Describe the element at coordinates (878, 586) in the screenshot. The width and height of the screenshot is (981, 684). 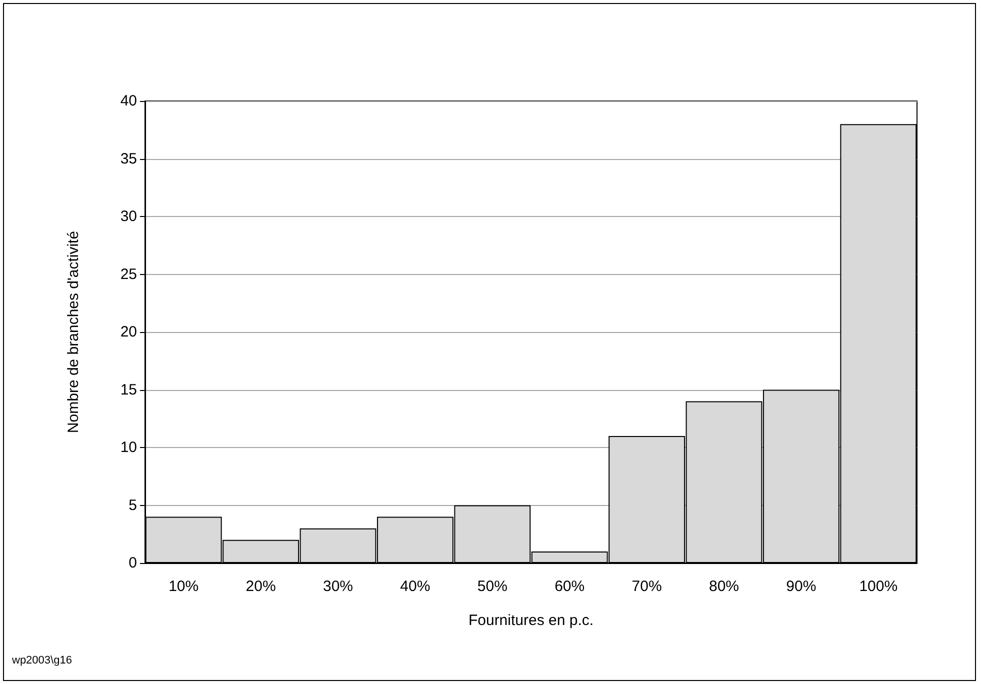
I see `x-tick-label: 100%` at that location.